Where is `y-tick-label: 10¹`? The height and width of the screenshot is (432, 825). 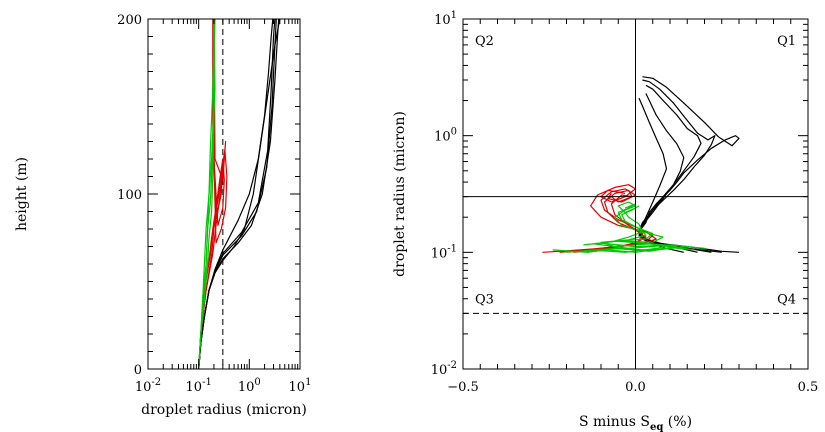 y-tick-label: 10¹ is located at coordinates (445, 19).